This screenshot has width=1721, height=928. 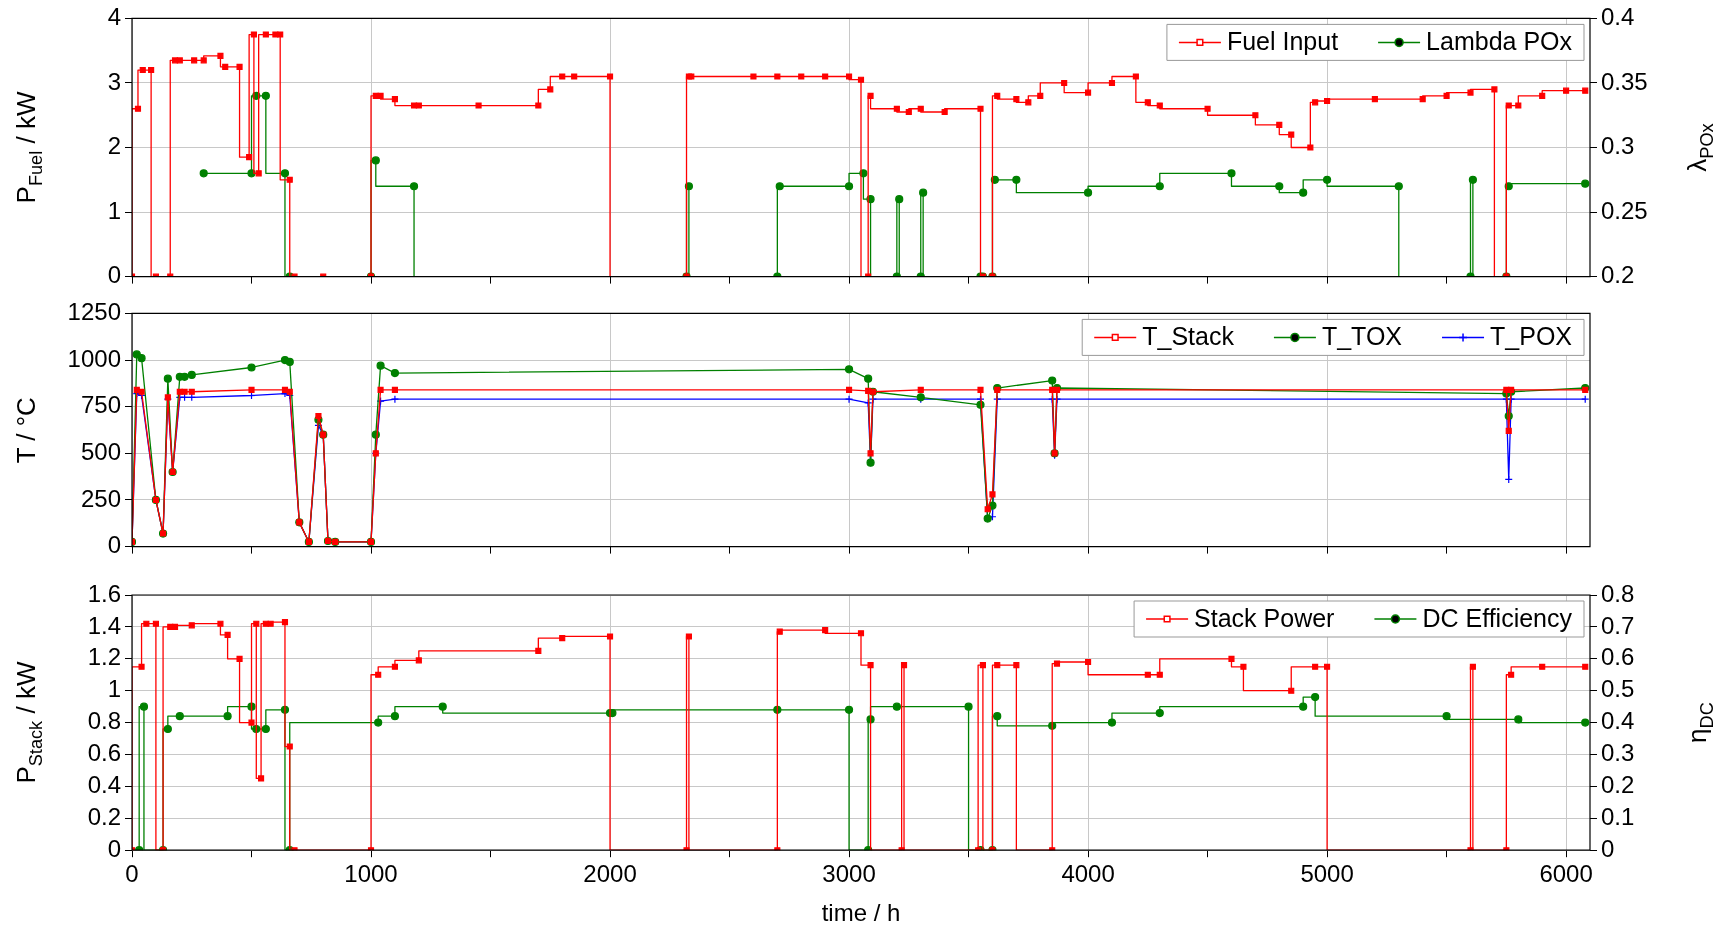 I want to click on legend-label: DC Efficiency, so click(x=1497, y=617).